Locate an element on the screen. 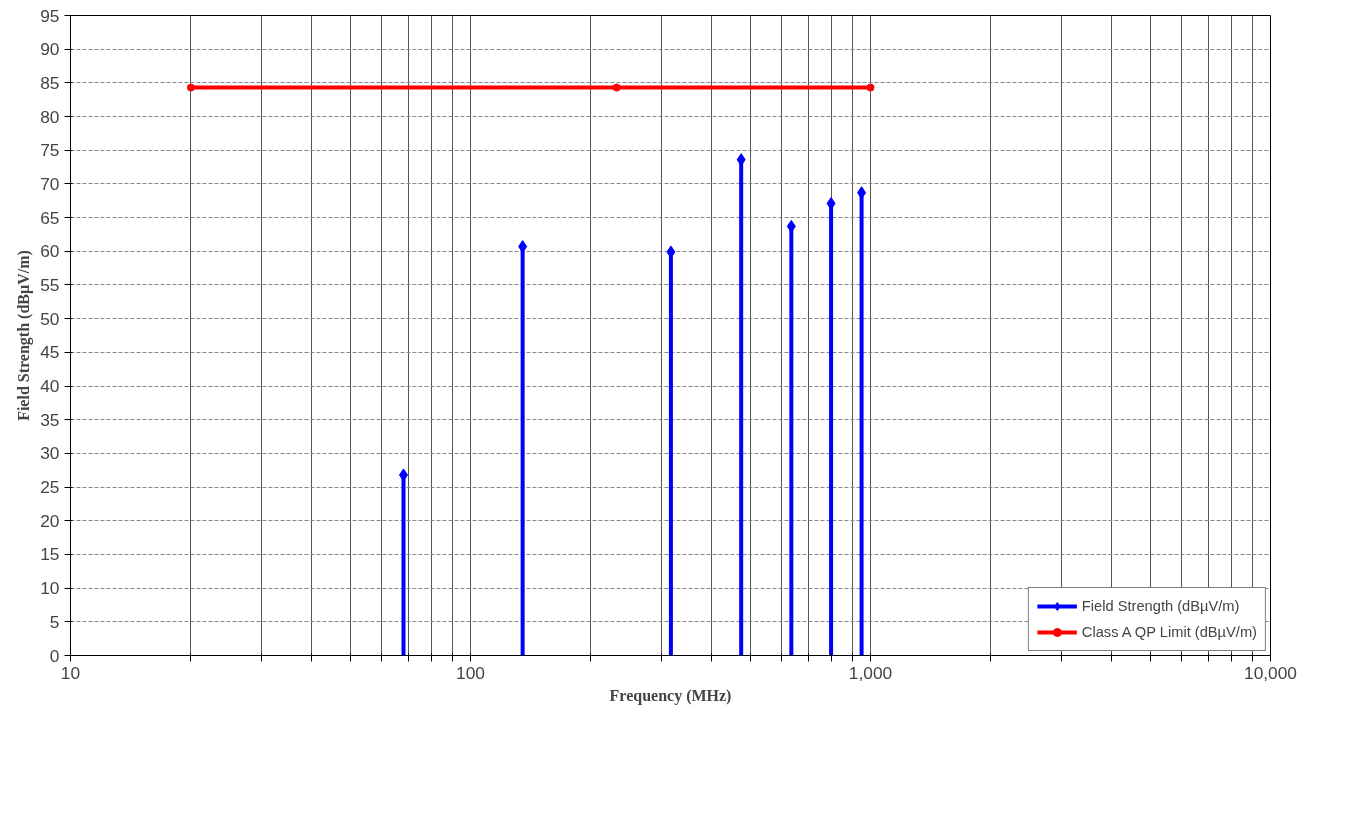  y-tick-label: 50 is located at coordinates (50, 318).